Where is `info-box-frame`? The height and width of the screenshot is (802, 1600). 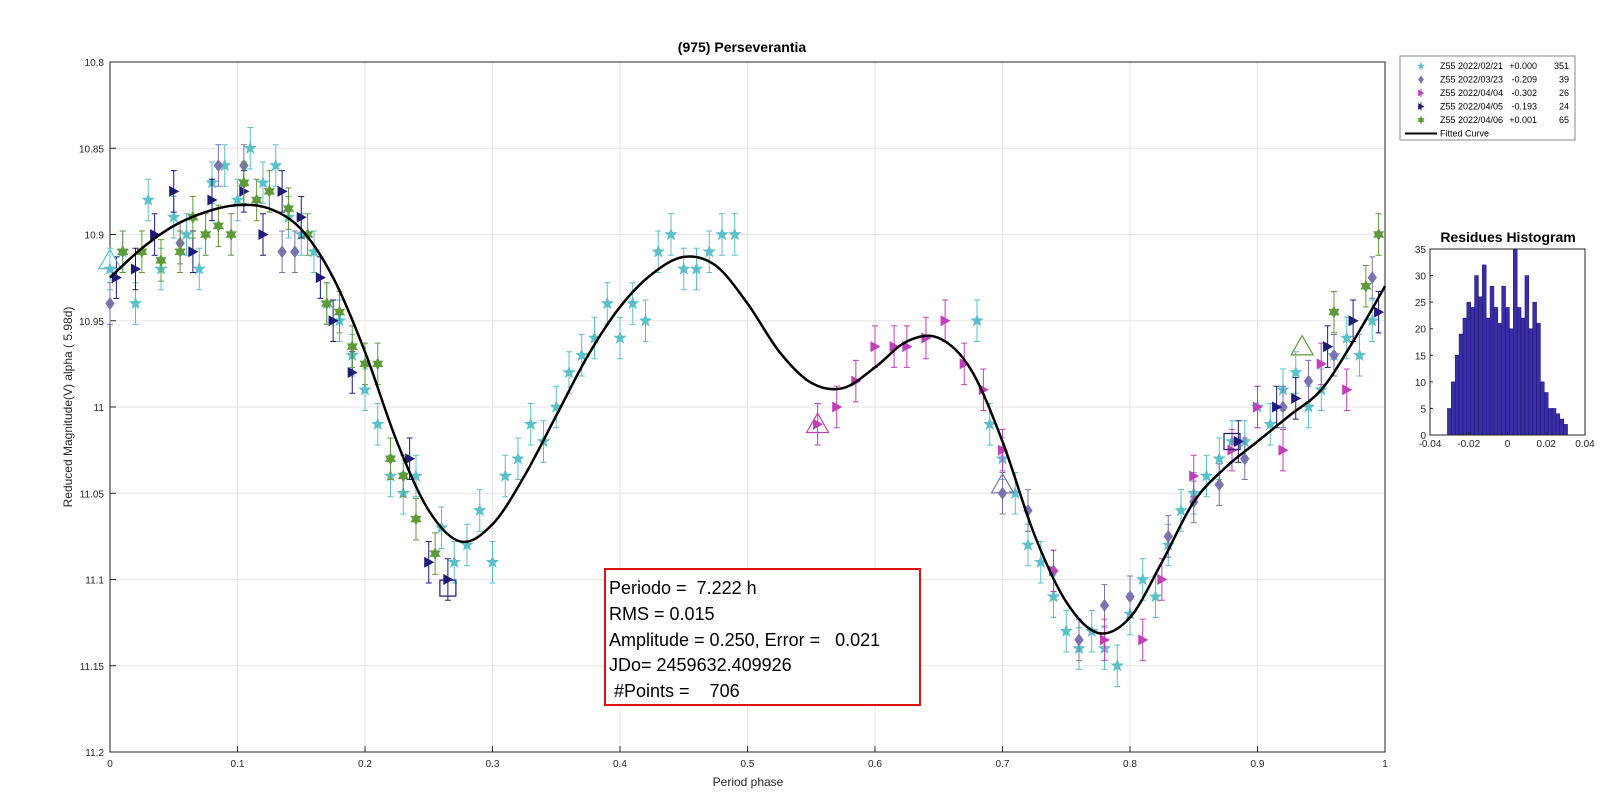 info-box-frame is located at coordinates (762, 637).